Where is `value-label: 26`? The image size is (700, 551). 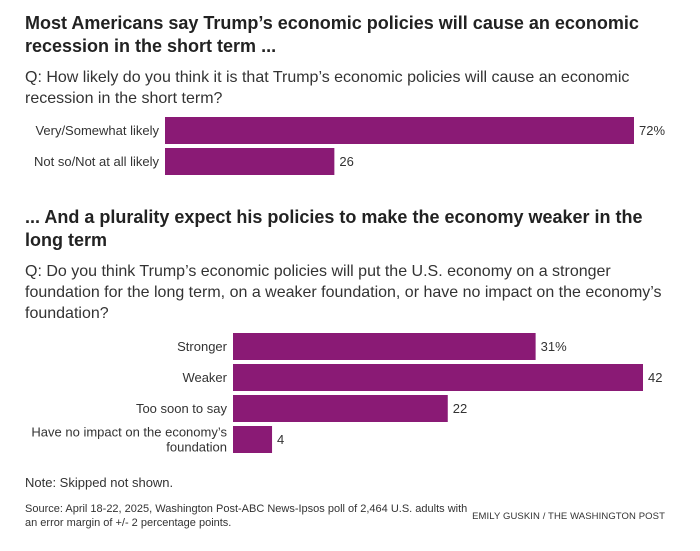
value-label: 26 is located at coordinates (346, 161).